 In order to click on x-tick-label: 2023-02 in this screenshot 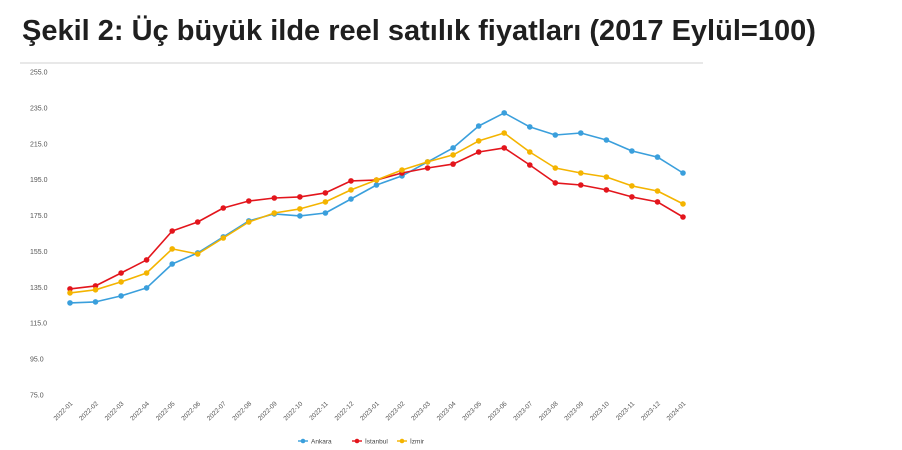, I will do `click(396, 411)`.